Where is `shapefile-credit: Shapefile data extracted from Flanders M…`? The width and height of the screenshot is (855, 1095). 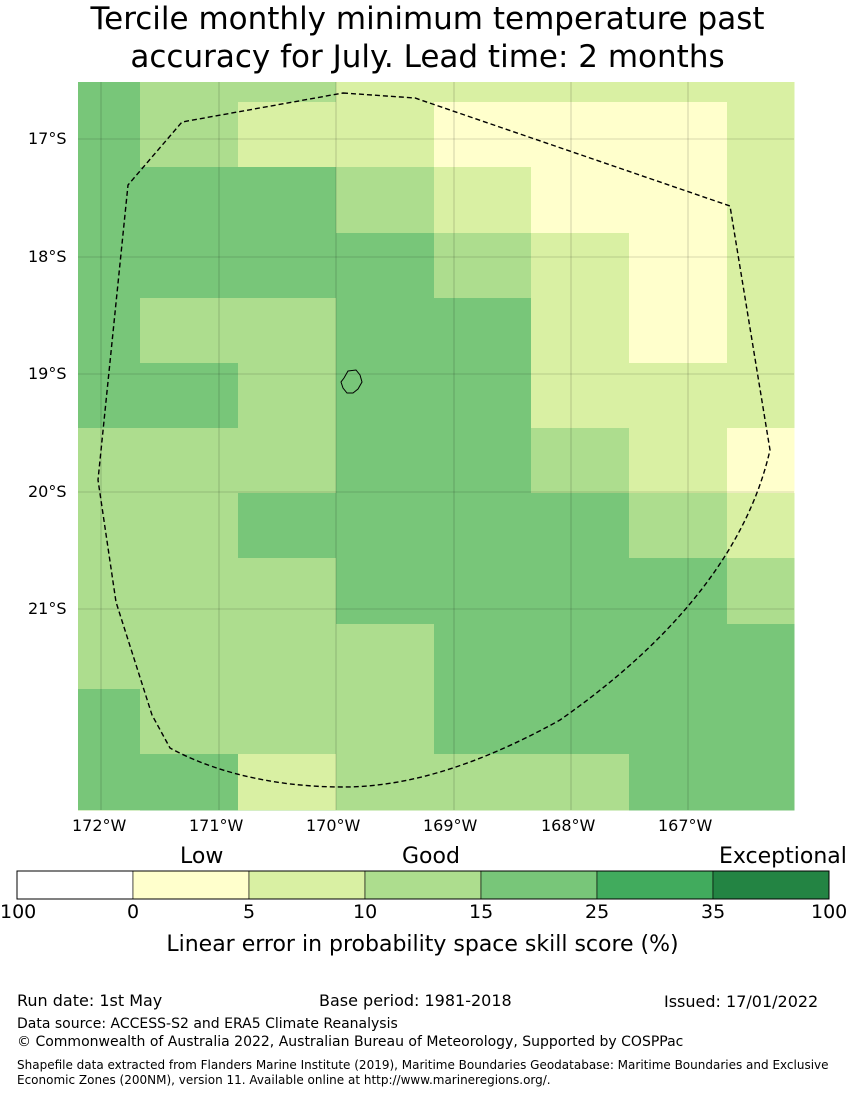 shapefile-credit: Shapefile data extracted from Flanders M… is located at coordinates (423, 1072).